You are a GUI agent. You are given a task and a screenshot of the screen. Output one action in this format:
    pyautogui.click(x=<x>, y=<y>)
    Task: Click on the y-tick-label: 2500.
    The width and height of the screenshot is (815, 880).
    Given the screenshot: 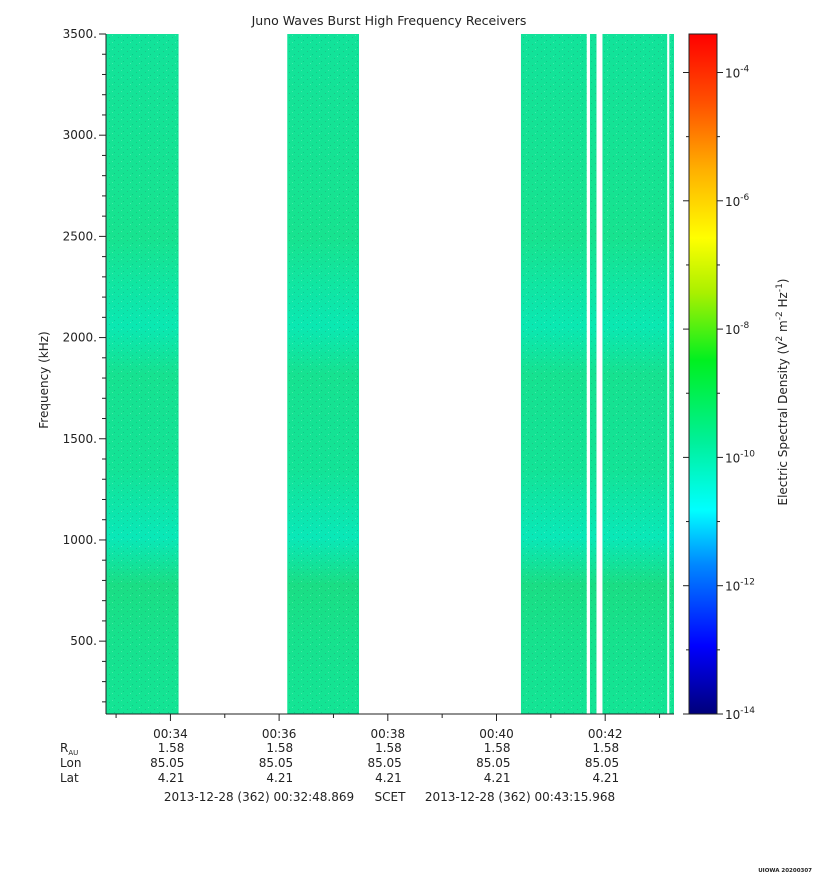 What is the action you would take?
    pyautogui.click(x=80, y=236)
    